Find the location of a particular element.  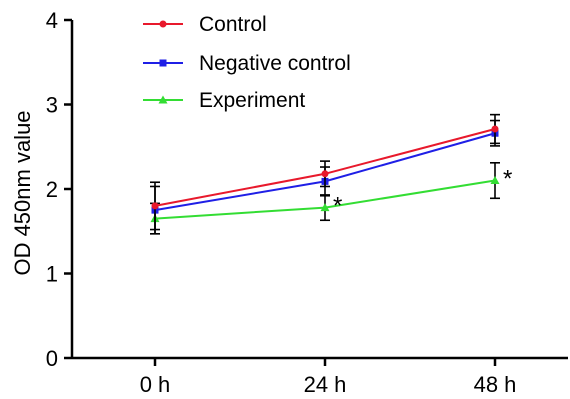

legend: Control Negative control Experiment is located at coordinates (247, 62).